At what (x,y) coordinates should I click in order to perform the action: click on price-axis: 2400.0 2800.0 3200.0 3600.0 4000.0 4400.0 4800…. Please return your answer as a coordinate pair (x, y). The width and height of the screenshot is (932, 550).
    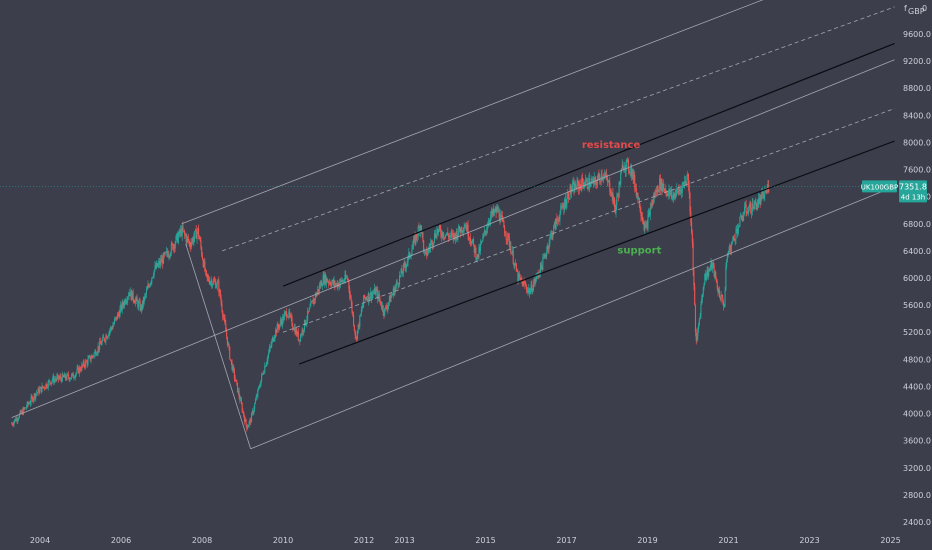
    Looking at the image, I should click on (917, 278).